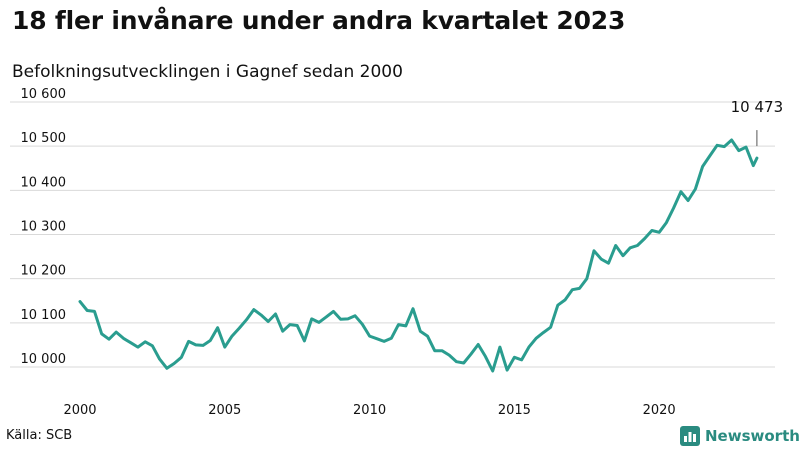 The height and width of the screenshot is (450, 800). What do you see at coordinates (39, 435) in the screenshot?
I see `source-label: Källa: SCB` at bounding box center [39, 435].